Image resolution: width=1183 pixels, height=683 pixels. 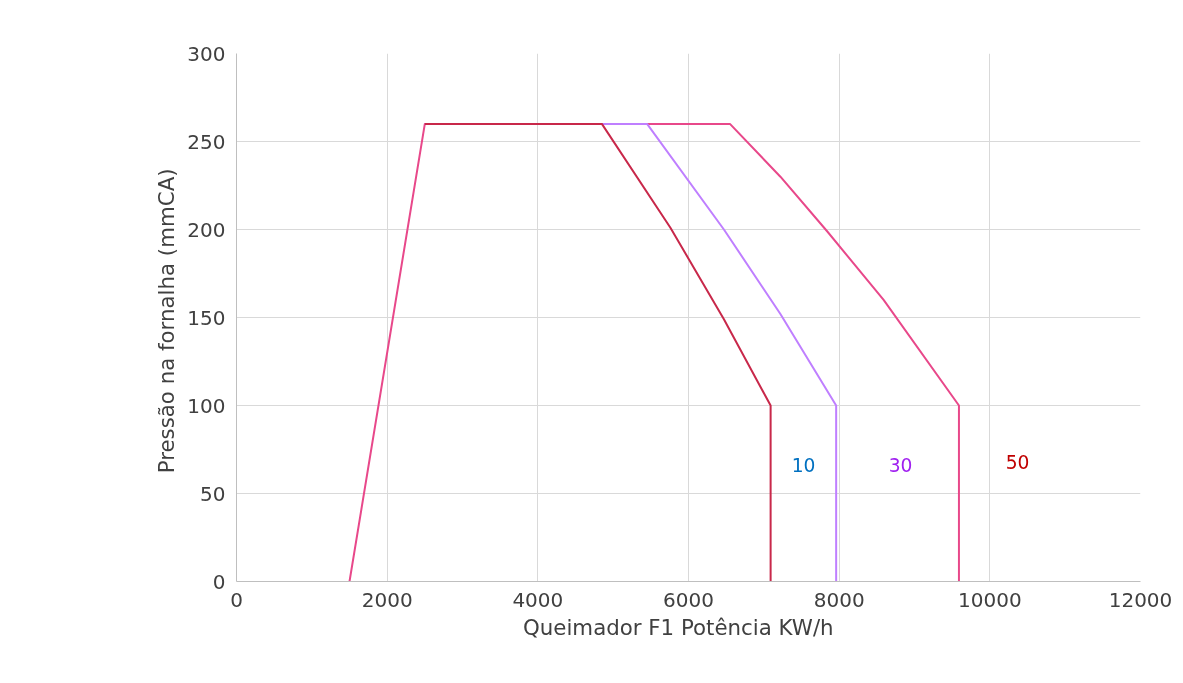 I want to click on y-tick-label: 50, so click(x=213, y=493).